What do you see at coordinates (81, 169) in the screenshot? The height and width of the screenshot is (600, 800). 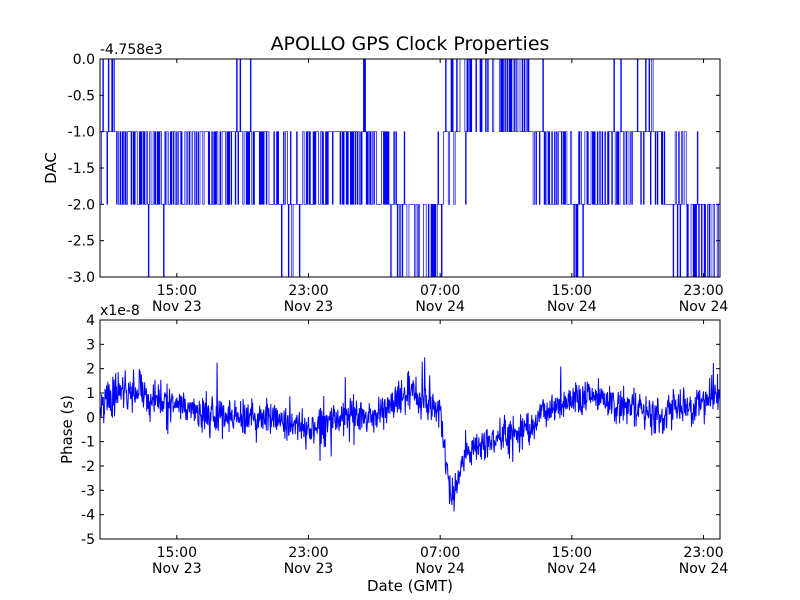 I see `y-tick-label: -1.5` at bounding box center [81, 169].